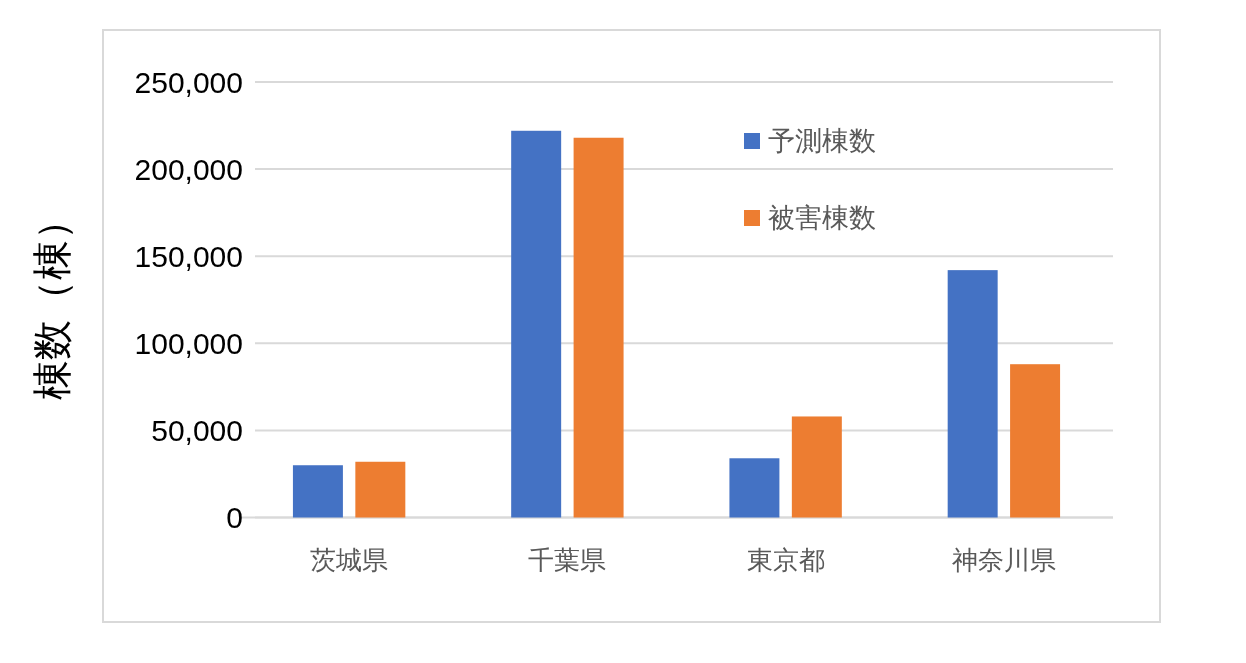 Image resolution: width=1246 pixels, height=663 pixels. What do you see at coordinates (188, 256) in the screenshot?
I see `y-tick-label: 150,000` at bounding box center [188, 256].